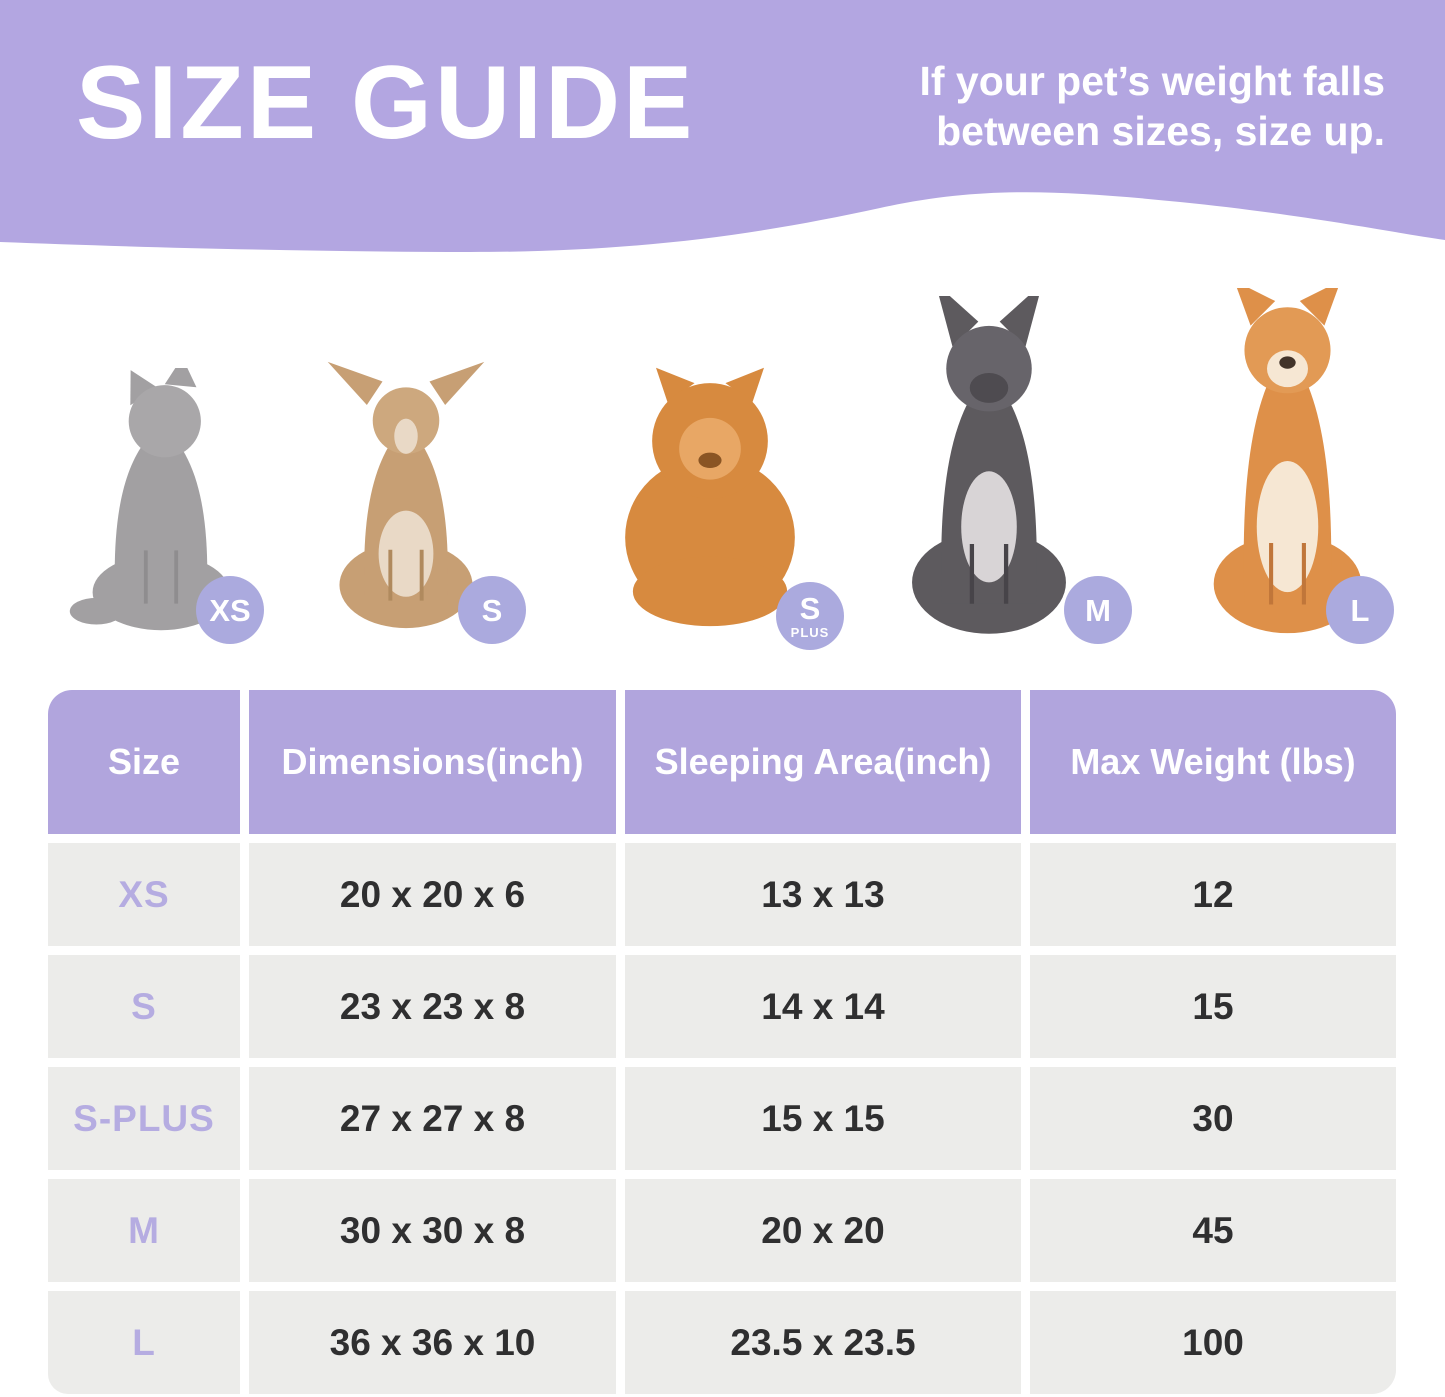 This screenshot has height=1397, width=1445. Describe the element at coordinates (823, 894) in the screenshot. I see `table-row-xs-sleeping-area: 13 x 13` at that location.